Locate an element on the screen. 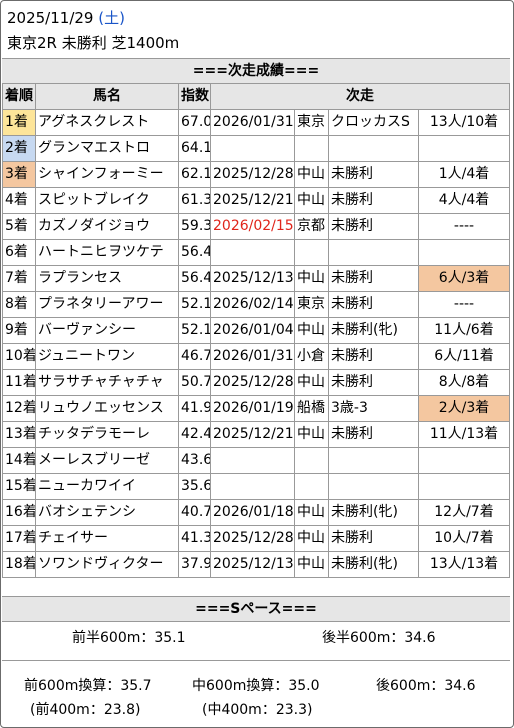 The height and width of the screenshot is (728, 514). front-600m-converted: 前600m換算：35.7 is located at coordinates (88, 686).